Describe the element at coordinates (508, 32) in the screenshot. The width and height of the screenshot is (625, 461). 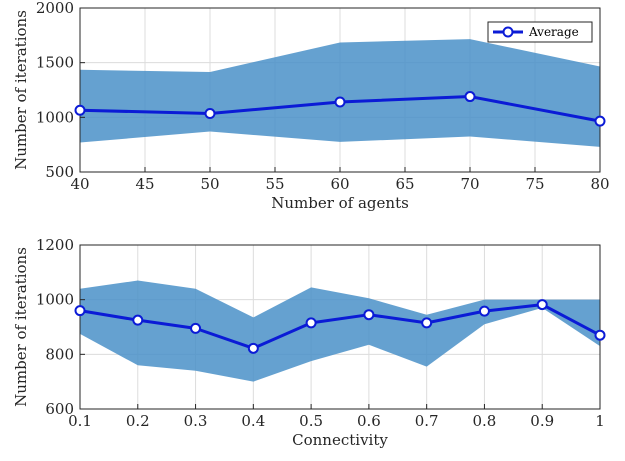
I see `legend-marker` at that location.